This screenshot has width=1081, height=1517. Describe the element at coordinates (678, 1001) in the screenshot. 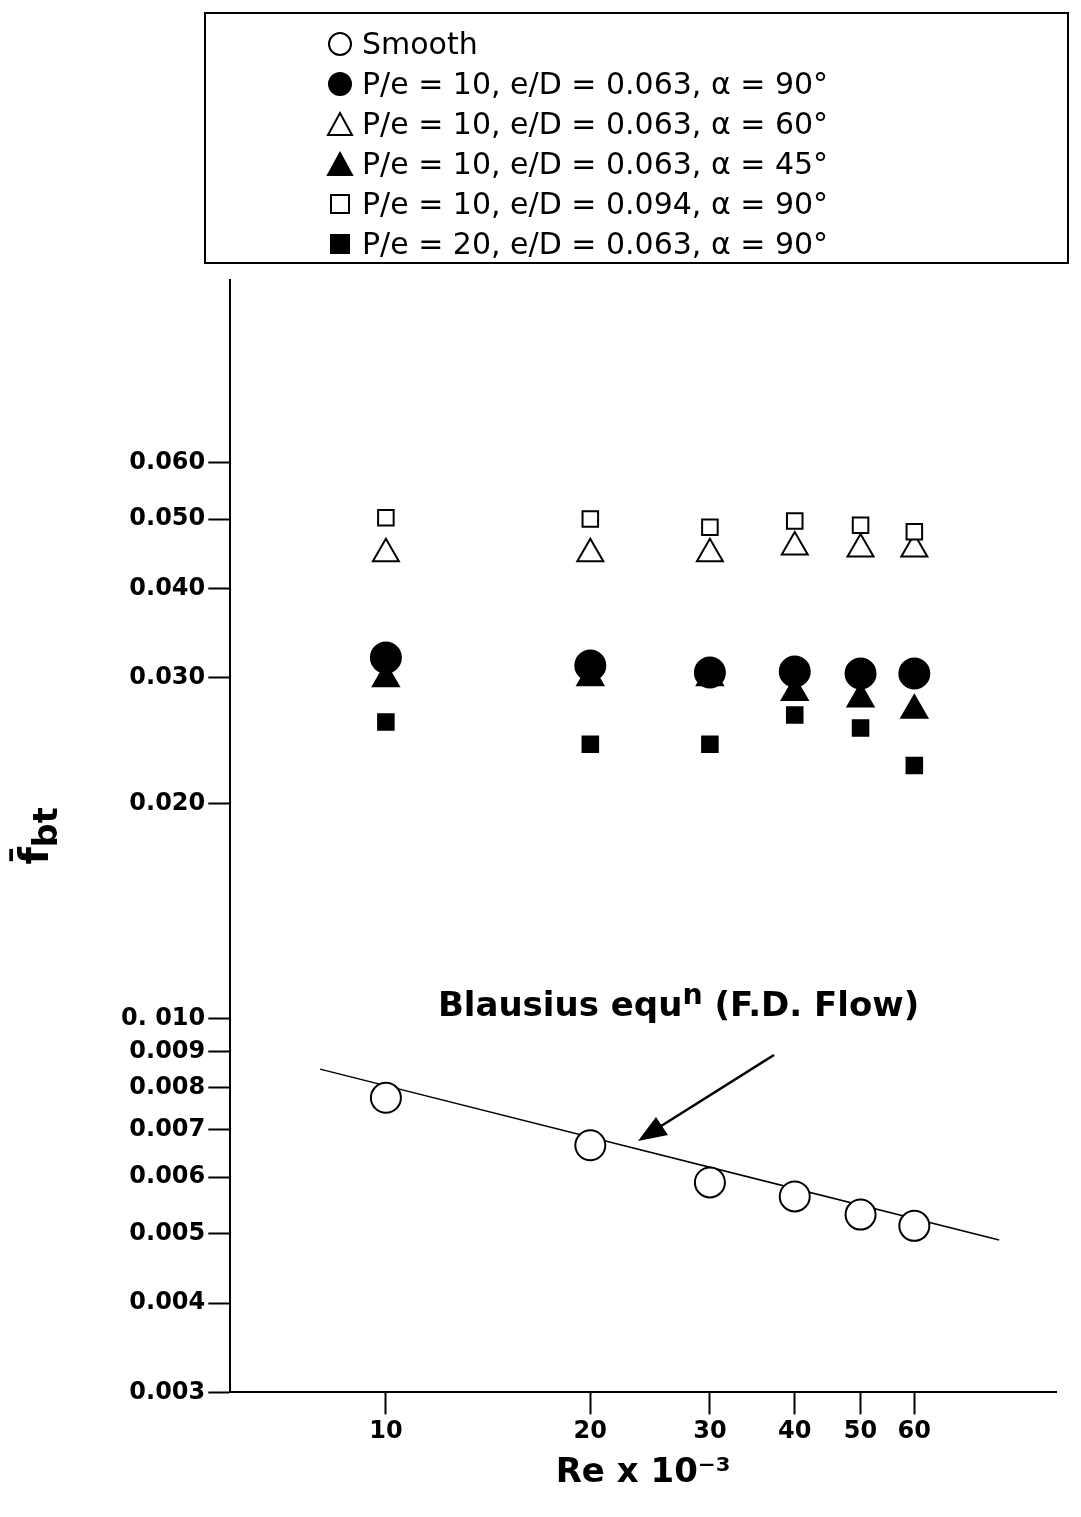

I see `annotation: Blausius equ$^{n}$ (F.D. Flow)` at that location.